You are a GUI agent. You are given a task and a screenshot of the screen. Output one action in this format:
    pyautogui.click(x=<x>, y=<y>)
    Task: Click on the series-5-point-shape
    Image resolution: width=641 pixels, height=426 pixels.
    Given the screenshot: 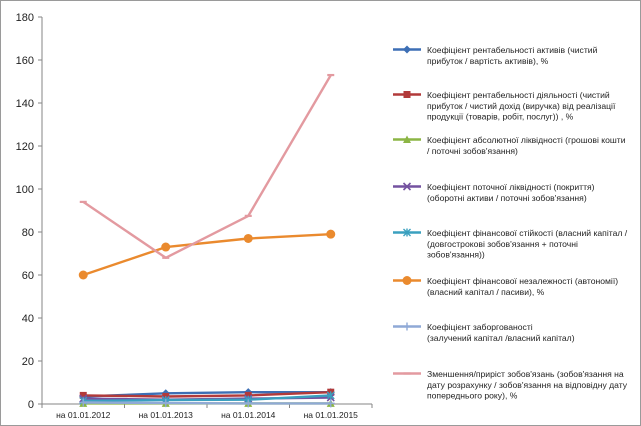 What is the action you would take?
    pyautogui.click(x=330, y=395)
    